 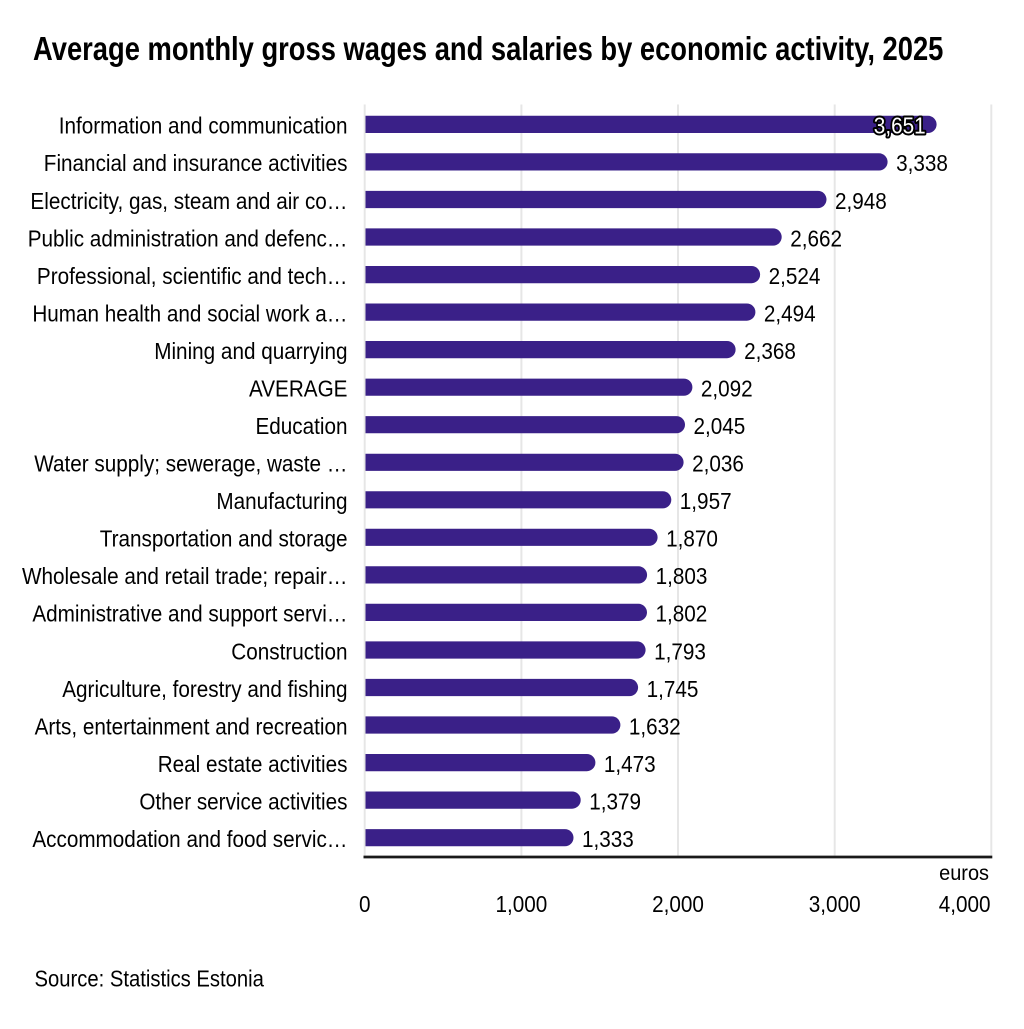 What do you see at coordinates (189, 313) in the screenshot?
I see `svg-text: Human health and social work a` at bounding box center [189, 313].